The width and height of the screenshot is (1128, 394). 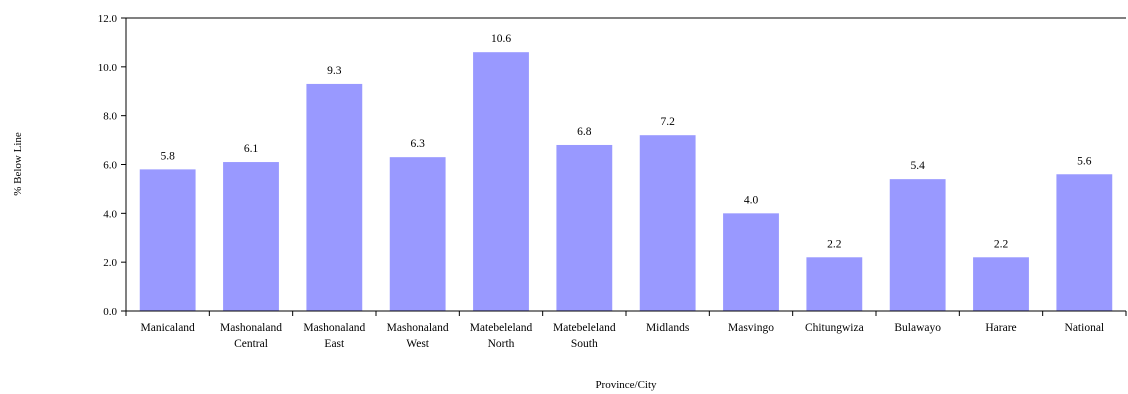 I want to click on y-tick-label: 0.0, so click(x=110, y=312).